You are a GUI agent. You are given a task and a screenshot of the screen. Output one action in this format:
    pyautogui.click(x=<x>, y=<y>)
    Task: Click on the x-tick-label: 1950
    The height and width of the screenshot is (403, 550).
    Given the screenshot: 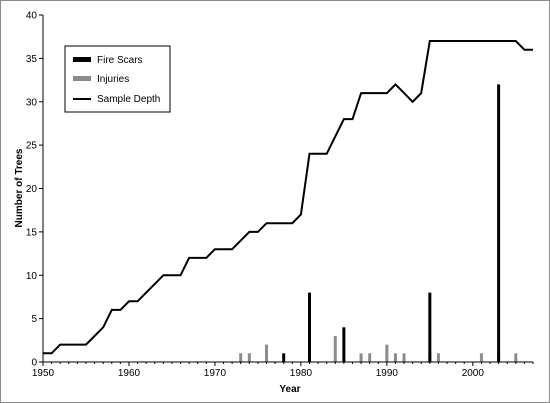 What is the action you would take?
    pyautogui.click(x=43, y=373)
    